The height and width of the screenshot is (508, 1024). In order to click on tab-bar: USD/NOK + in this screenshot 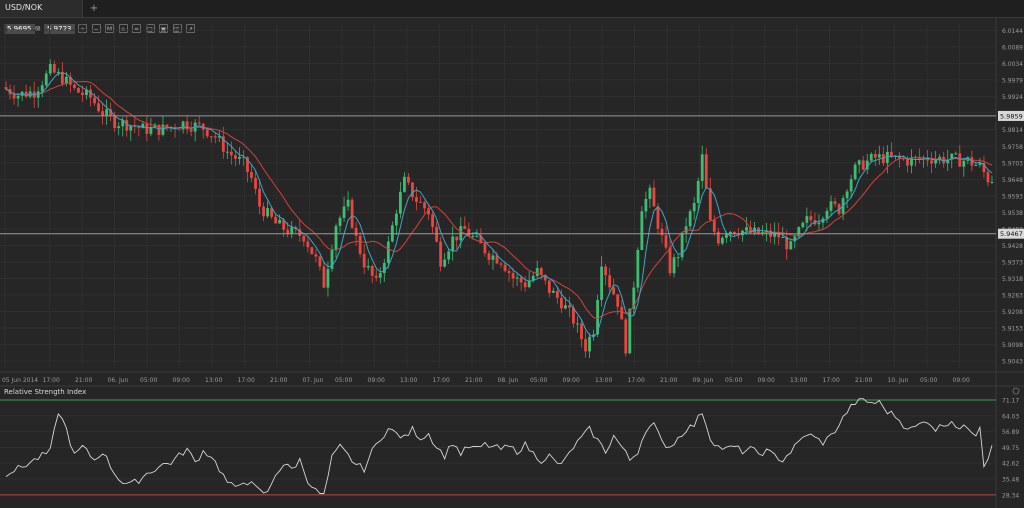, I will do `click(512, 9)`.